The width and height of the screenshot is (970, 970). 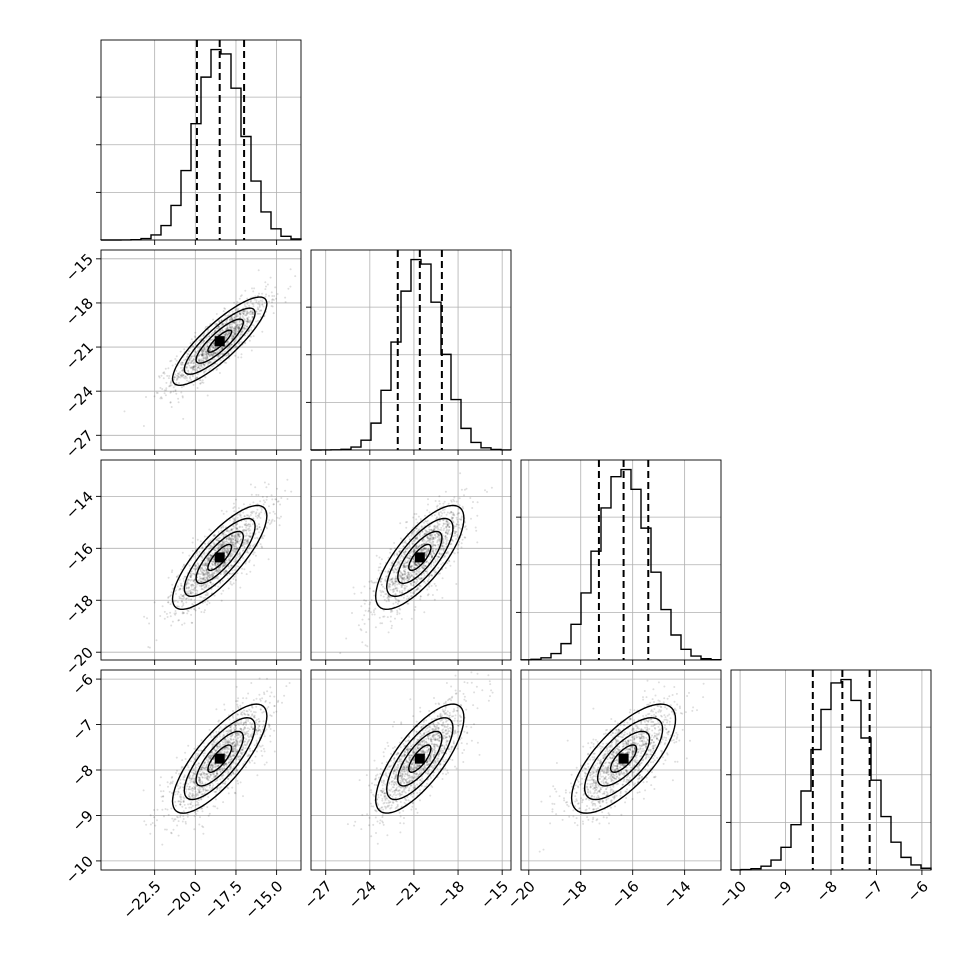 I want to click on density-peak, so click(x=419, y=557).